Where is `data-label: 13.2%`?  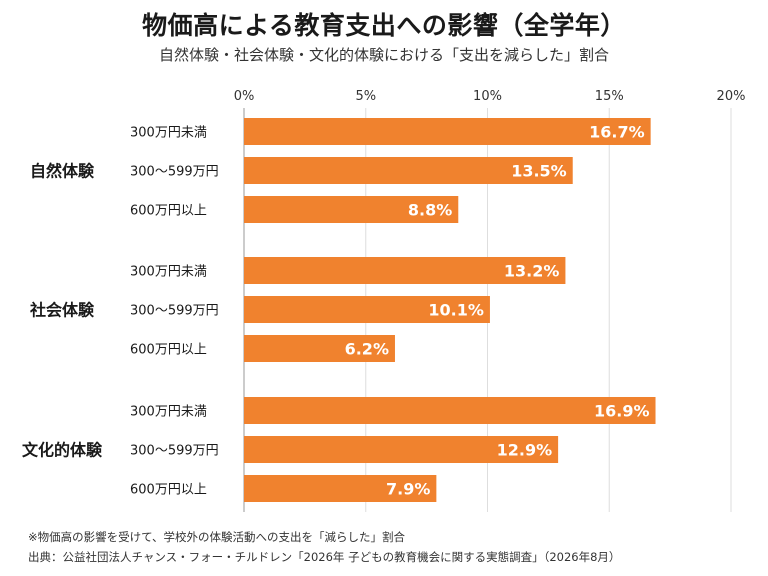
data-label: 13.2% is located at coordinates (532, 271).